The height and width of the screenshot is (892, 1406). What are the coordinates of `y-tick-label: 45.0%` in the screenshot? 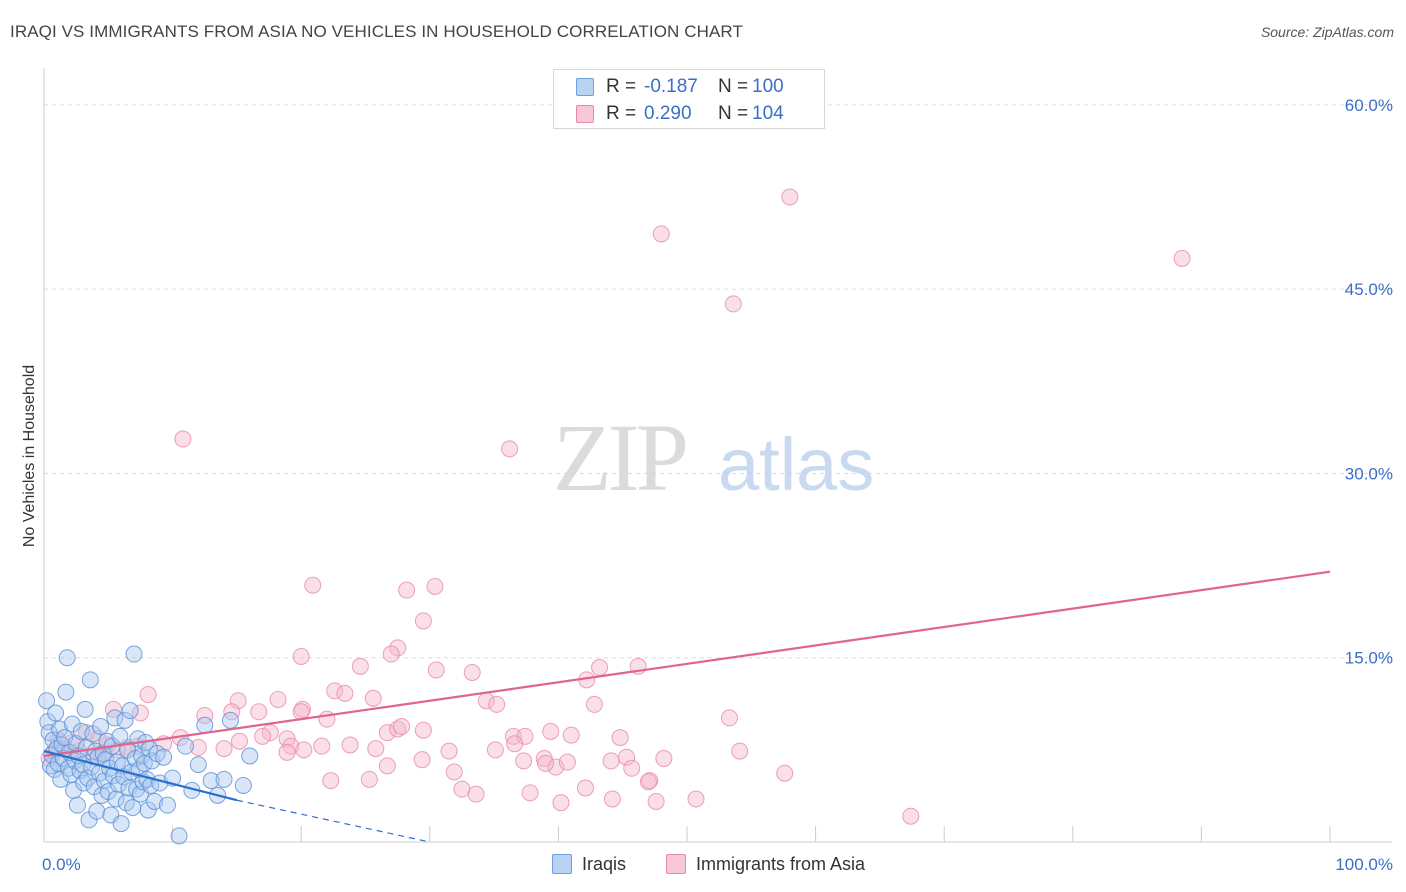 It's located at (1369, 289).